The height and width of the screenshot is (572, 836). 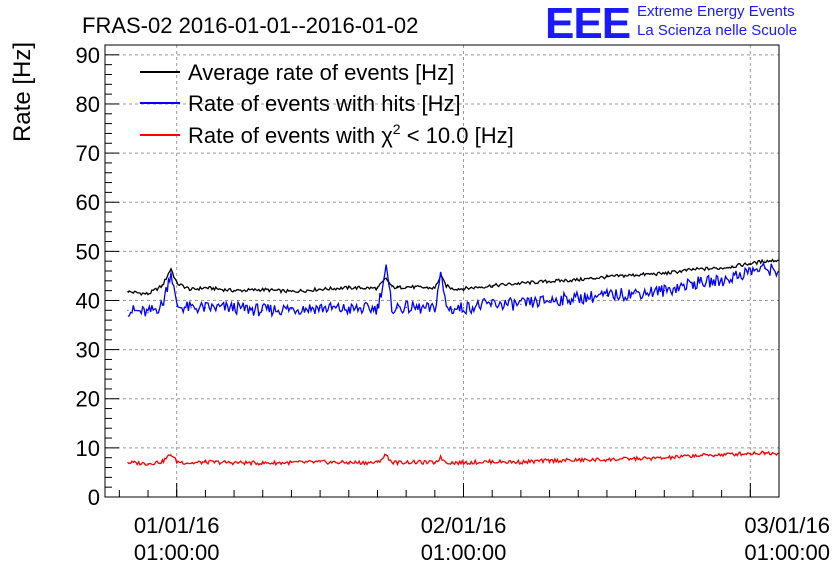 What do you see at coordinates (387, 135) in the screenshot?
I see `chi-symbol: χ` at bounding box center [387, 135].